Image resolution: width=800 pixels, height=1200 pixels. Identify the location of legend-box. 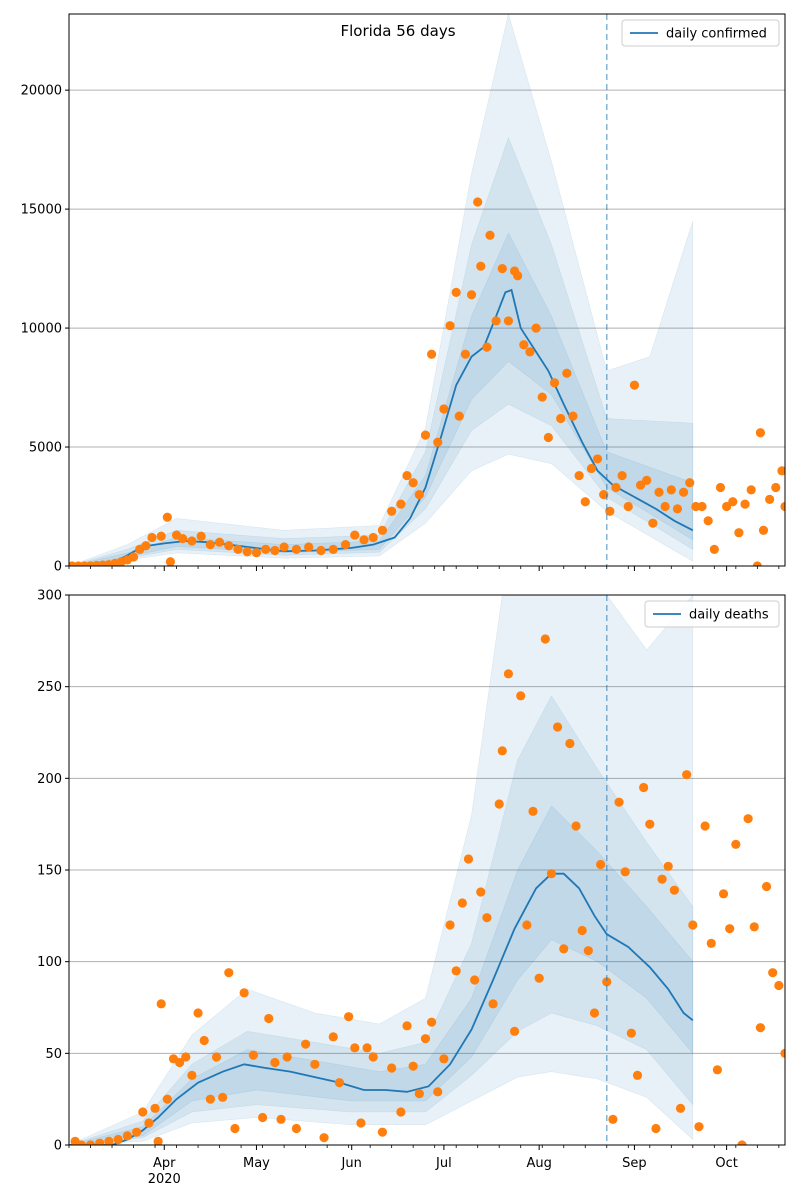
(700, 33).